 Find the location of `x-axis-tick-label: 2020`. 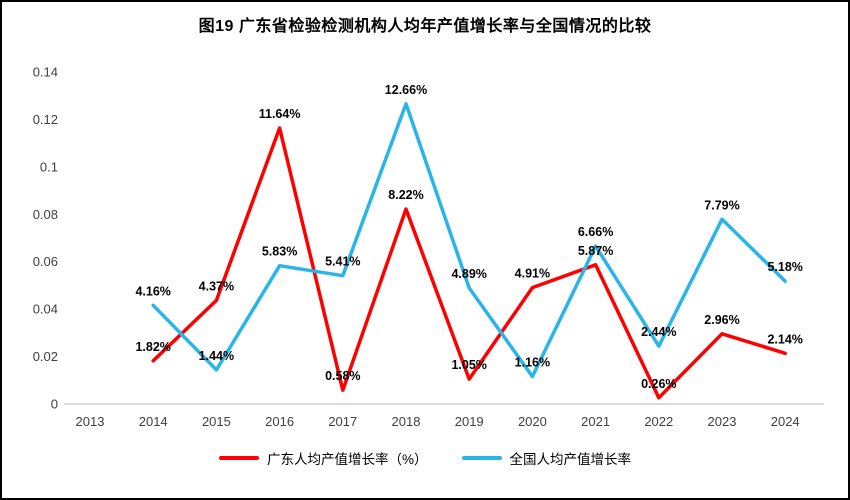

x-axis-tick-label: 2020 is located at coordinates (532, 421).